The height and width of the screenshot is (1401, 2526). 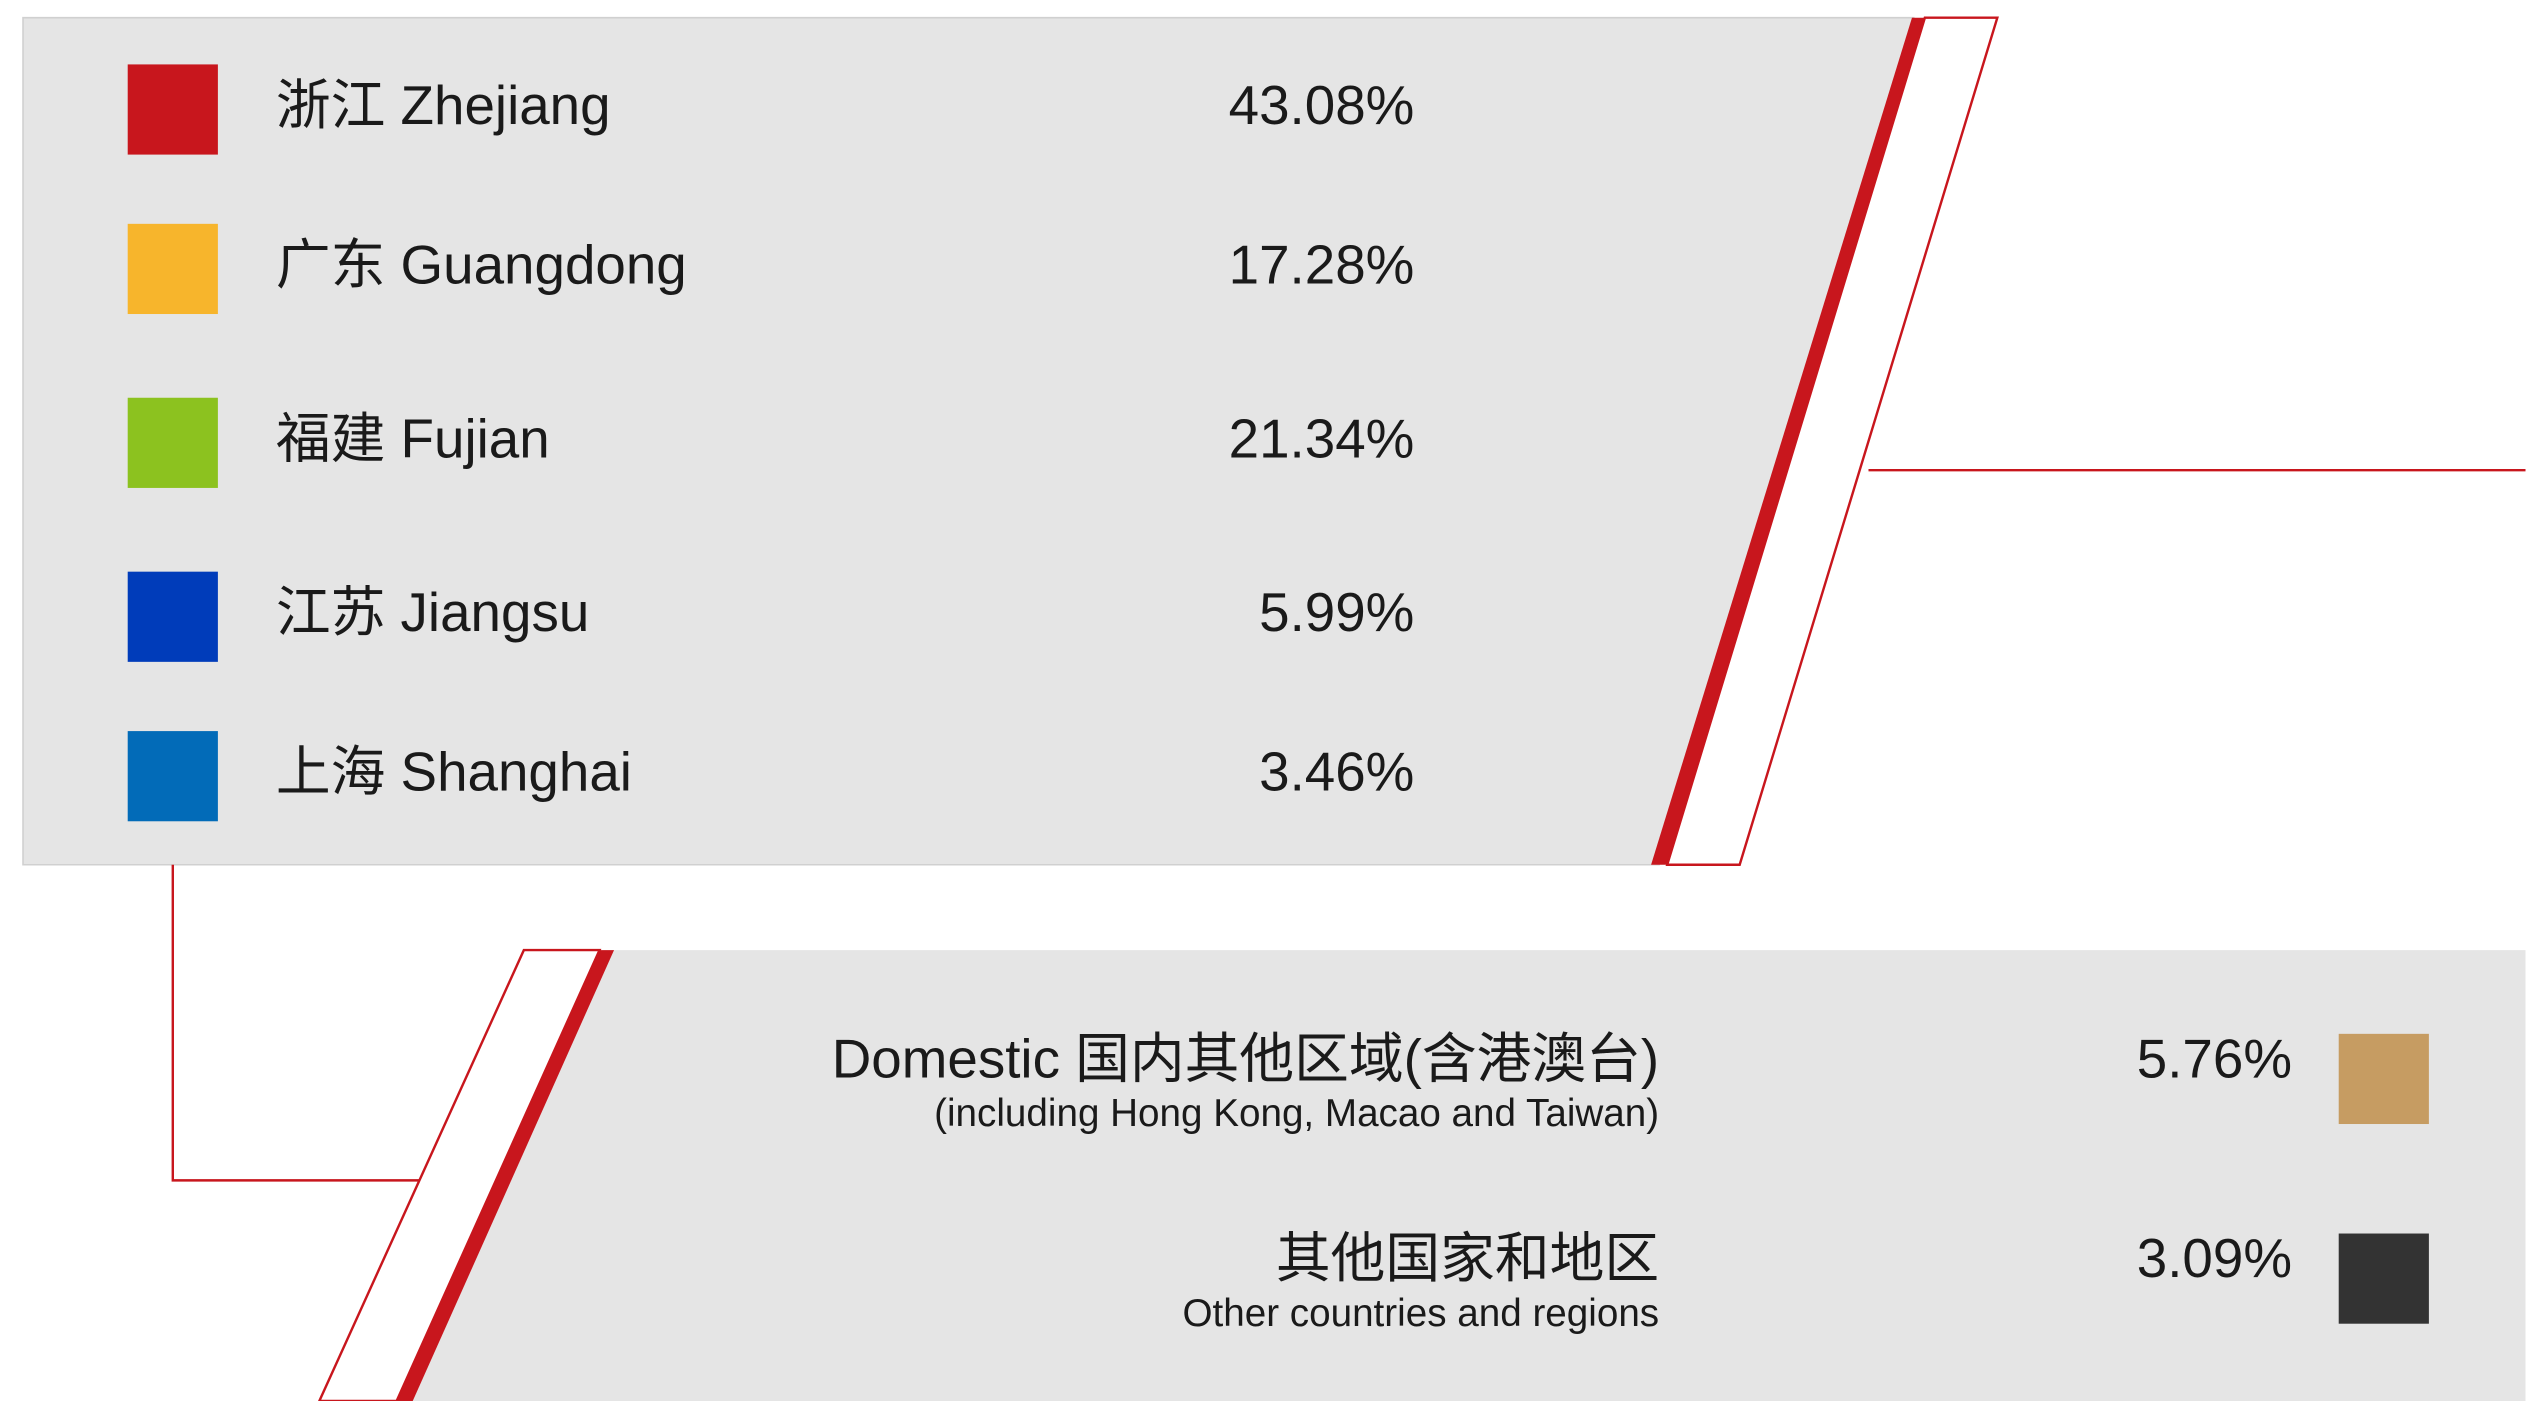 What do you see at coordinates (1322, 438) in the screenshot?
I see `item-value: 21.34%` at bounding box center [1322, 438].